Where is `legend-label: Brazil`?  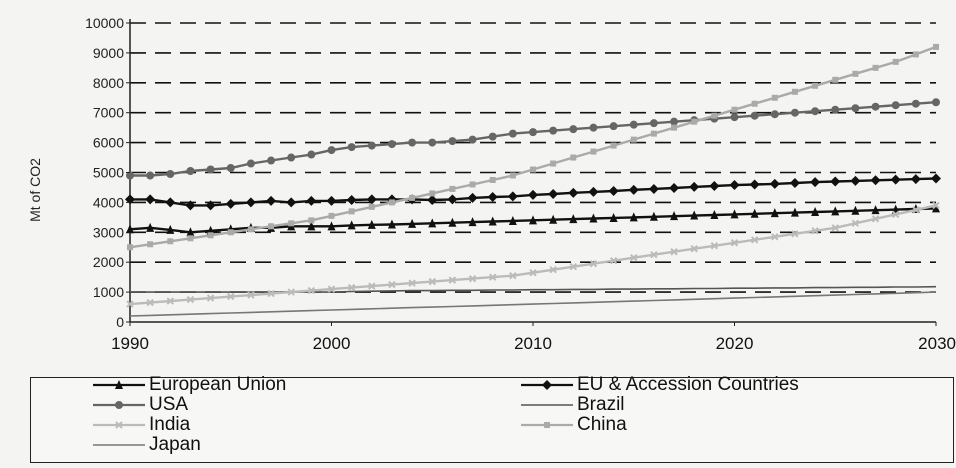
legend-label: Brazil is located at coordinates (601, 404).